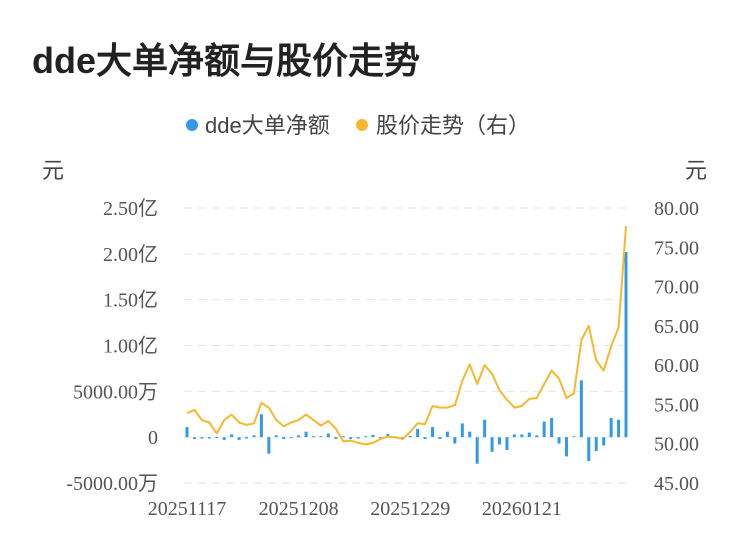 The width and height of the screenshot is (750, 558). Describe the element at coordinates (676, 209) in the screenshot. I see `right-tick-label: 80.00` at that location.